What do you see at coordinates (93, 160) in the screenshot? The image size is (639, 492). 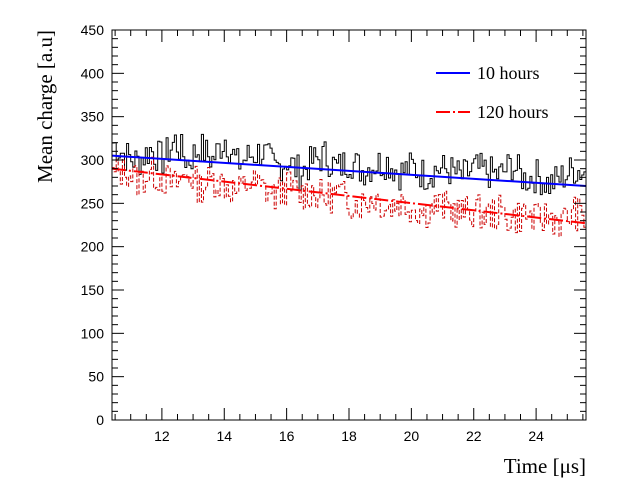 I see `y-tick-label: 300` at bounding box center [93, 160].